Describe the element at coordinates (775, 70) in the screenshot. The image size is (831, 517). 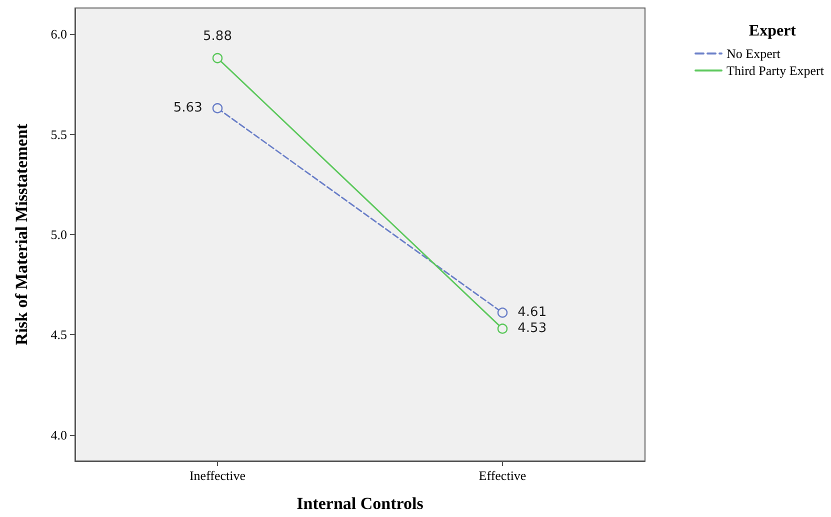
I see `legend-label: Third Party Expert` at that location.